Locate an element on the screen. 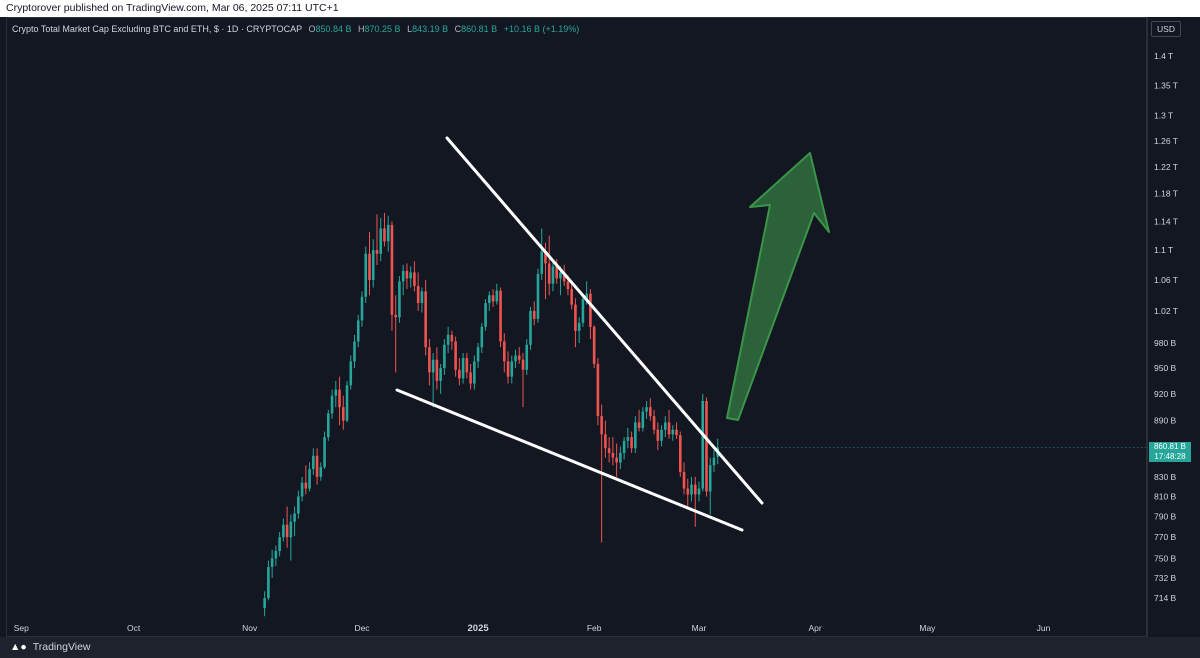 The height and width of the screenshot is (658, 1200). currency-button: USD is located at coordinates (1166, 29).